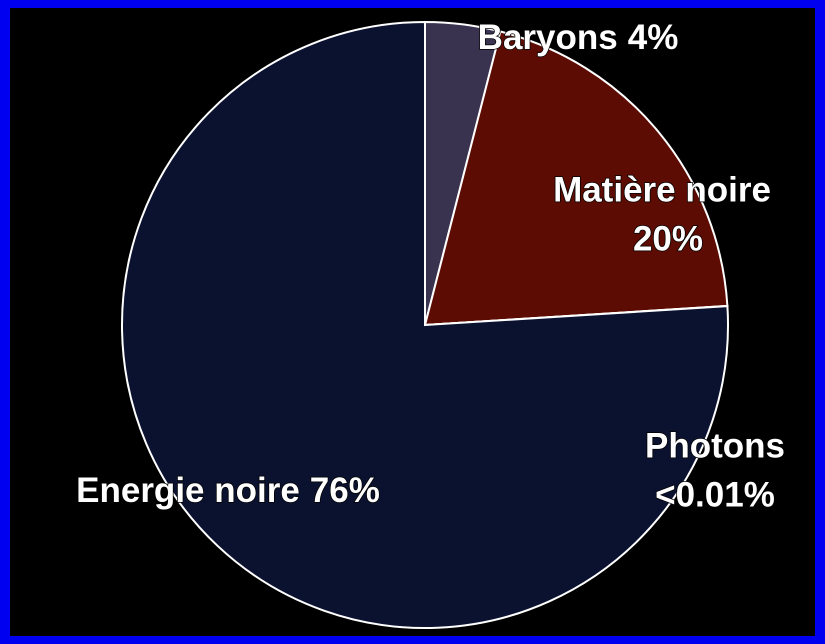  I want to click on slice-label: Matière noire, so click(662, 189).